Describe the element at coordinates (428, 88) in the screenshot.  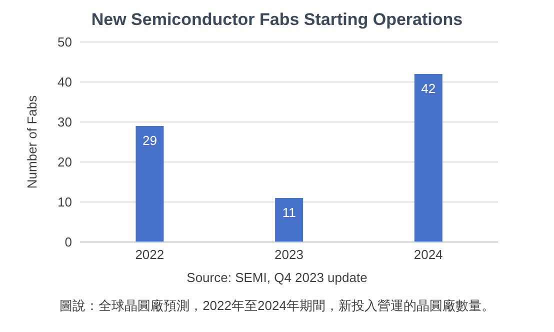
I see `data-label: 42` at that location.